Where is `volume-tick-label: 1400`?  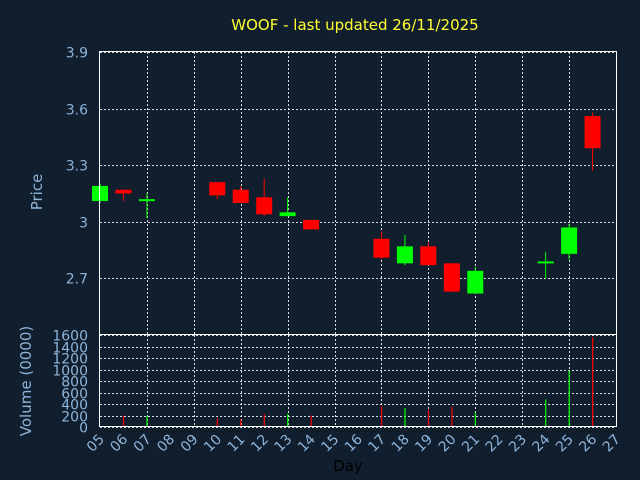 volume-tick-label: 1400 is located at coordinates (70, 349).